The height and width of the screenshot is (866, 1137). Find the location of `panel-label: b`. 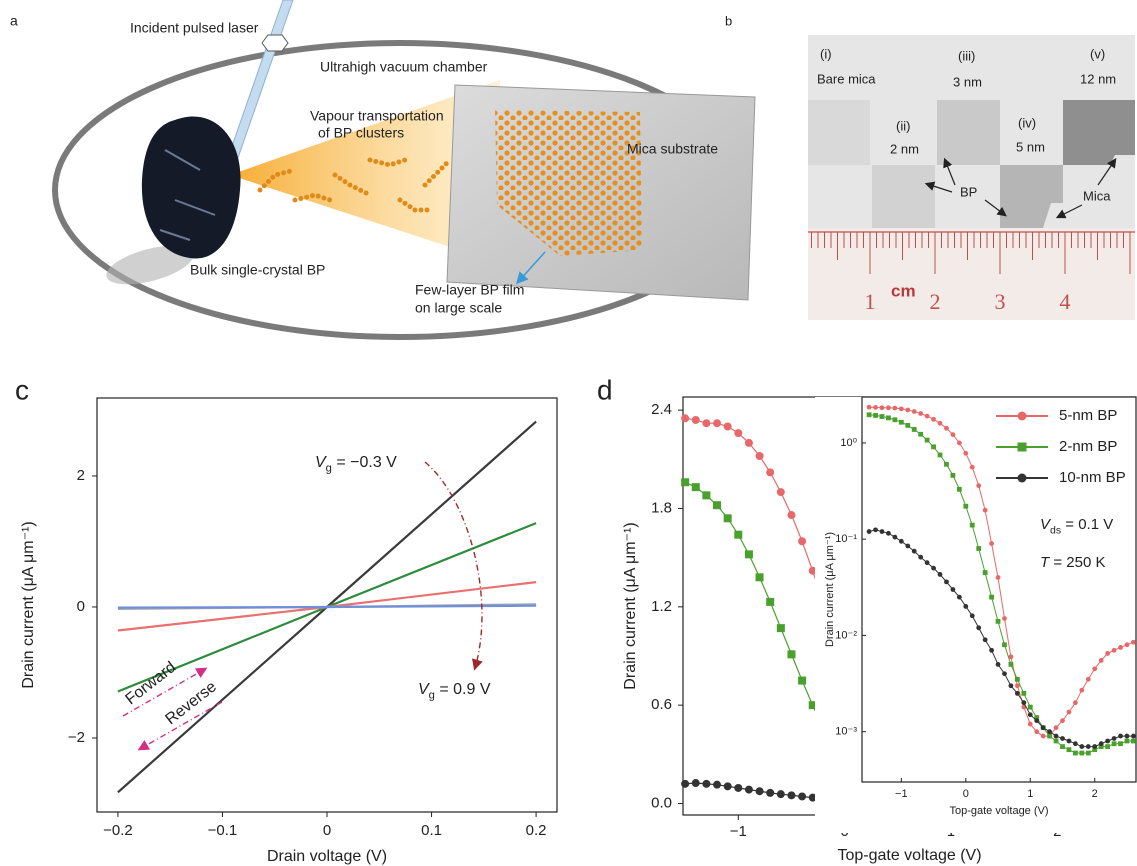

panel-label: b is located at coordinates (728, 20).